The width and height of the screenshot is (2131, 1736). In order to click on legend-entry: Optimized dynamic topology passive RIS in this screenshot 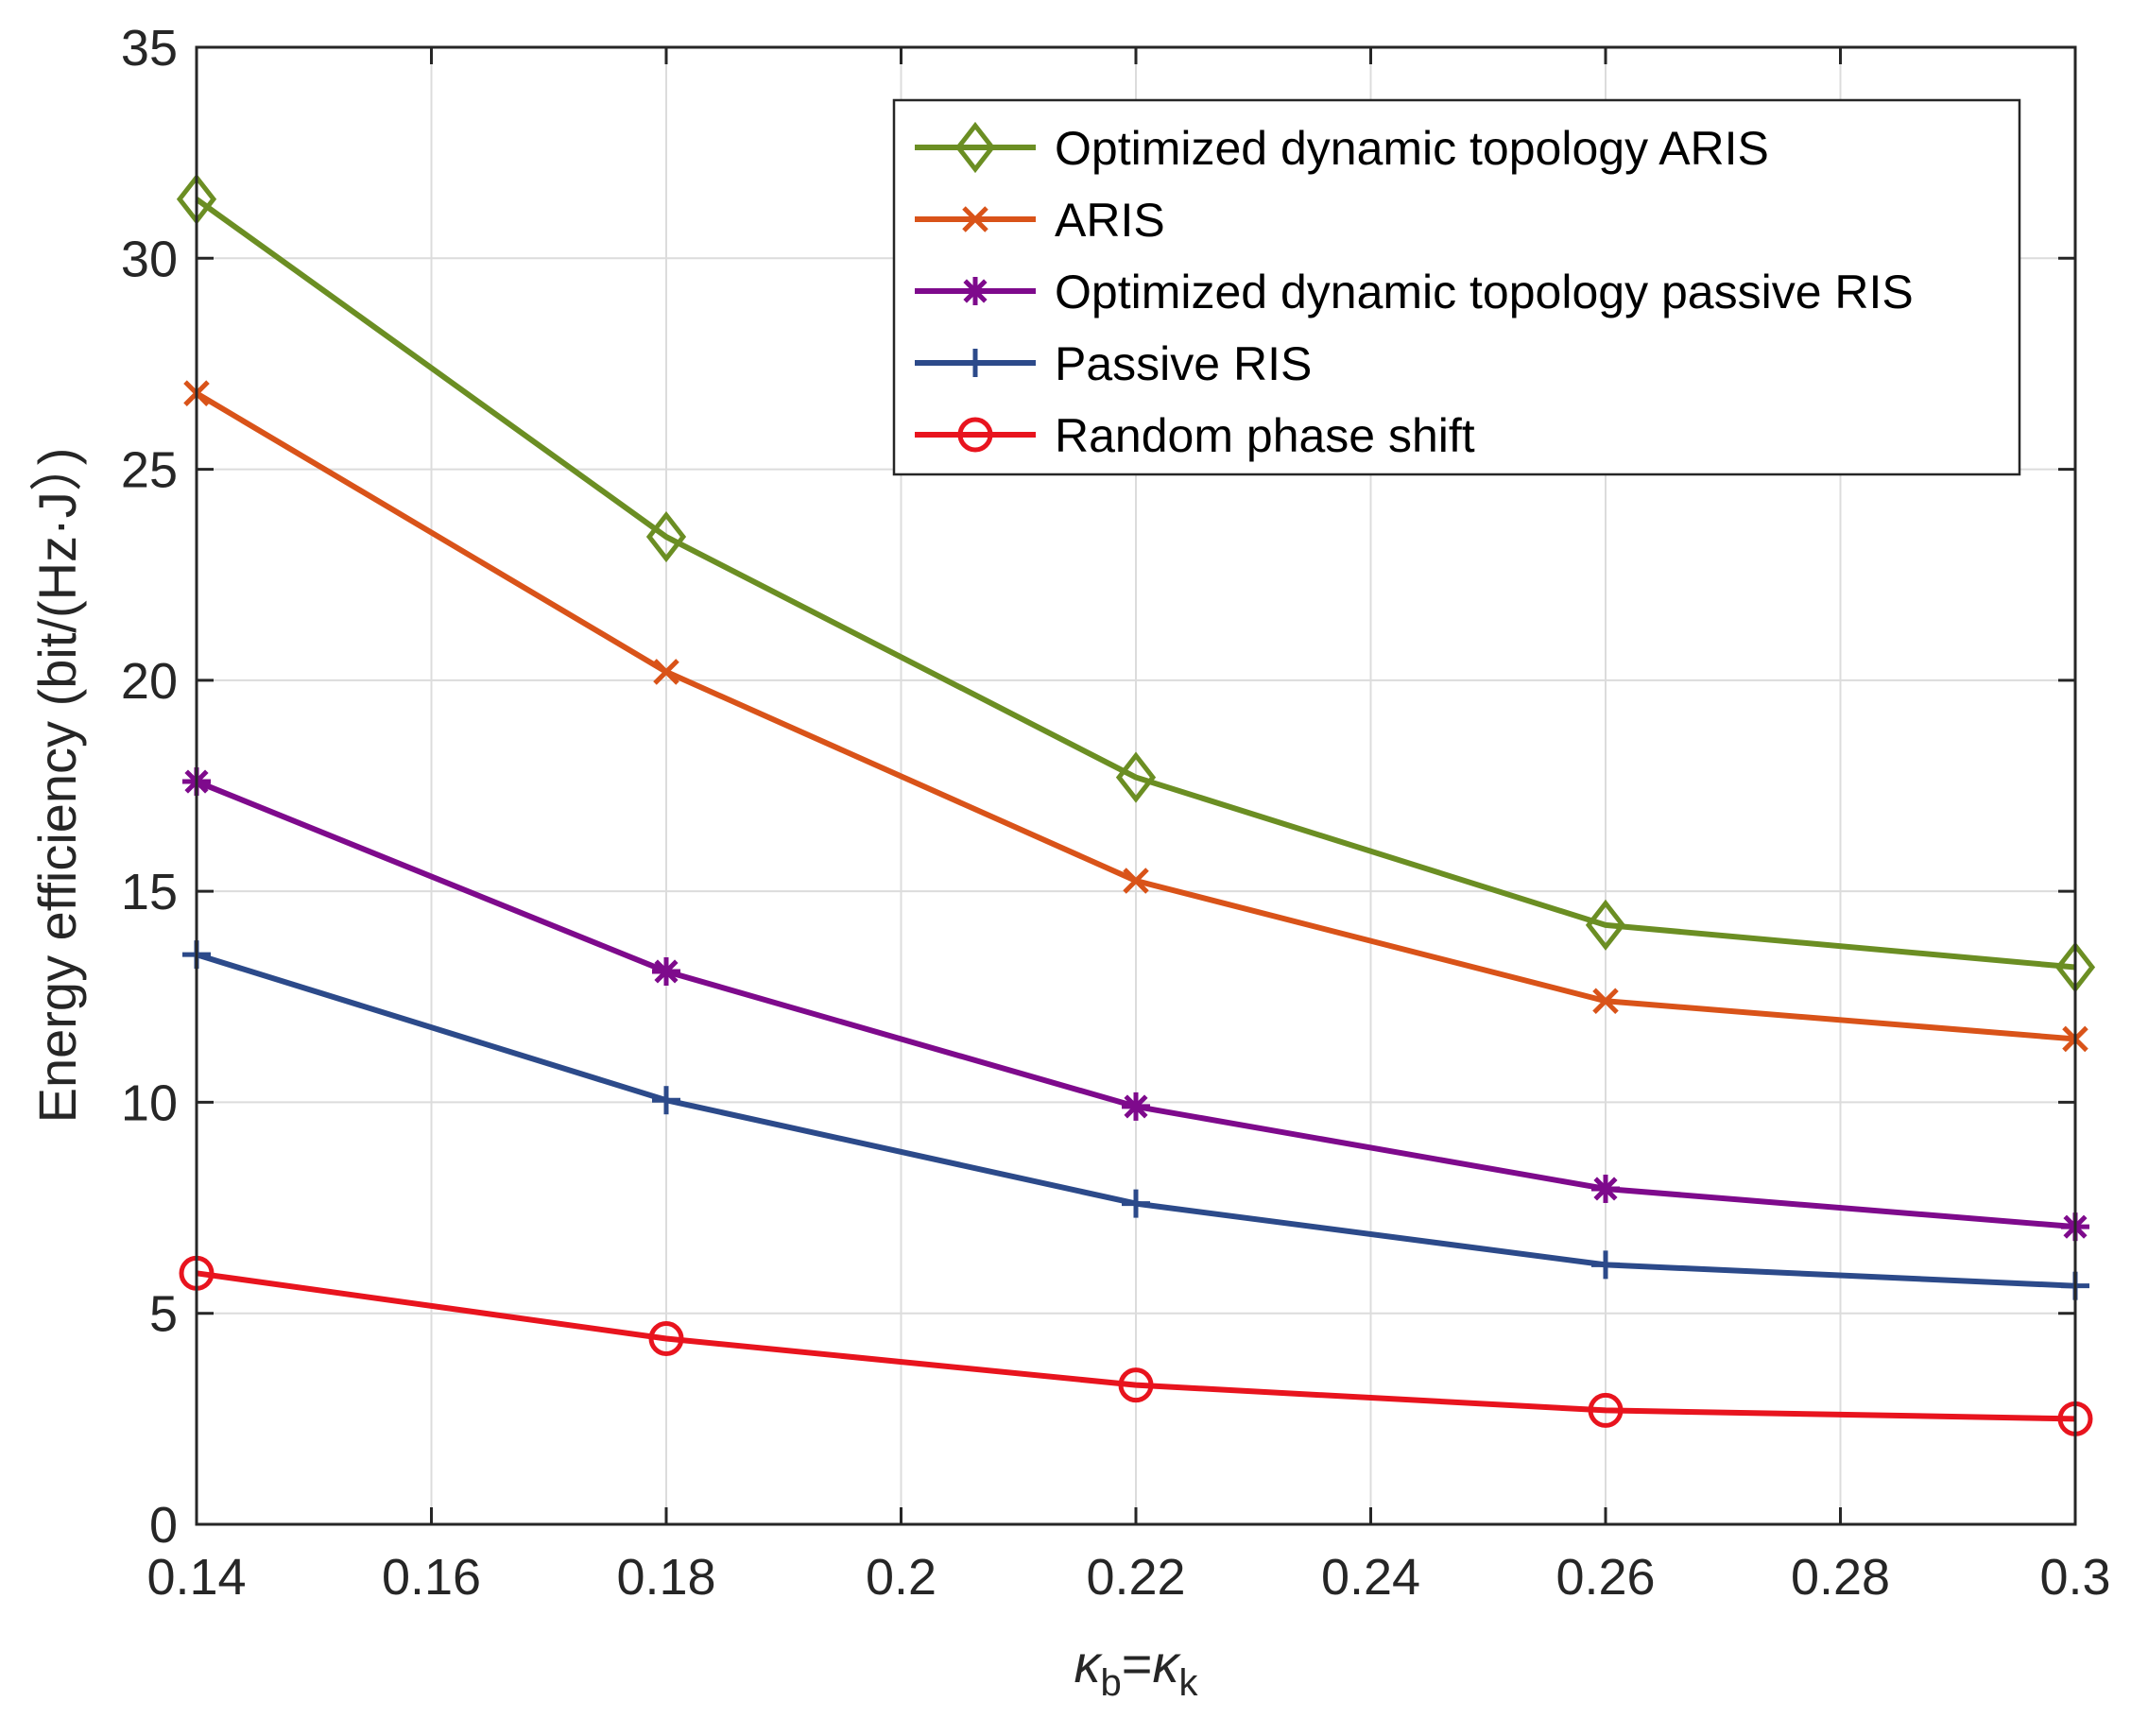, I will do `click(1414, 292)`.